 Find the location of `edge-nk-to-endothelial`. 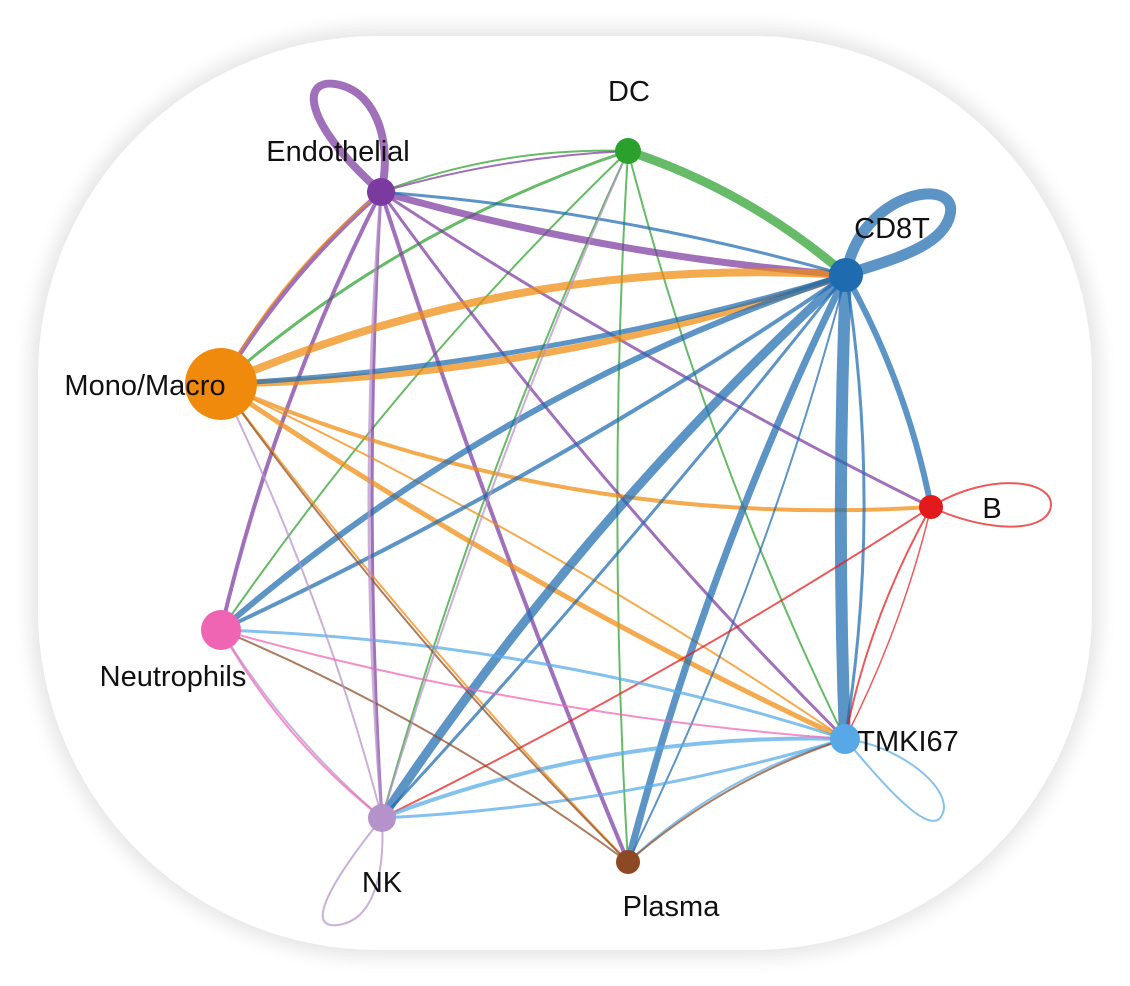

edge-nk-to-endothelial is located at coordinates (375, 505).